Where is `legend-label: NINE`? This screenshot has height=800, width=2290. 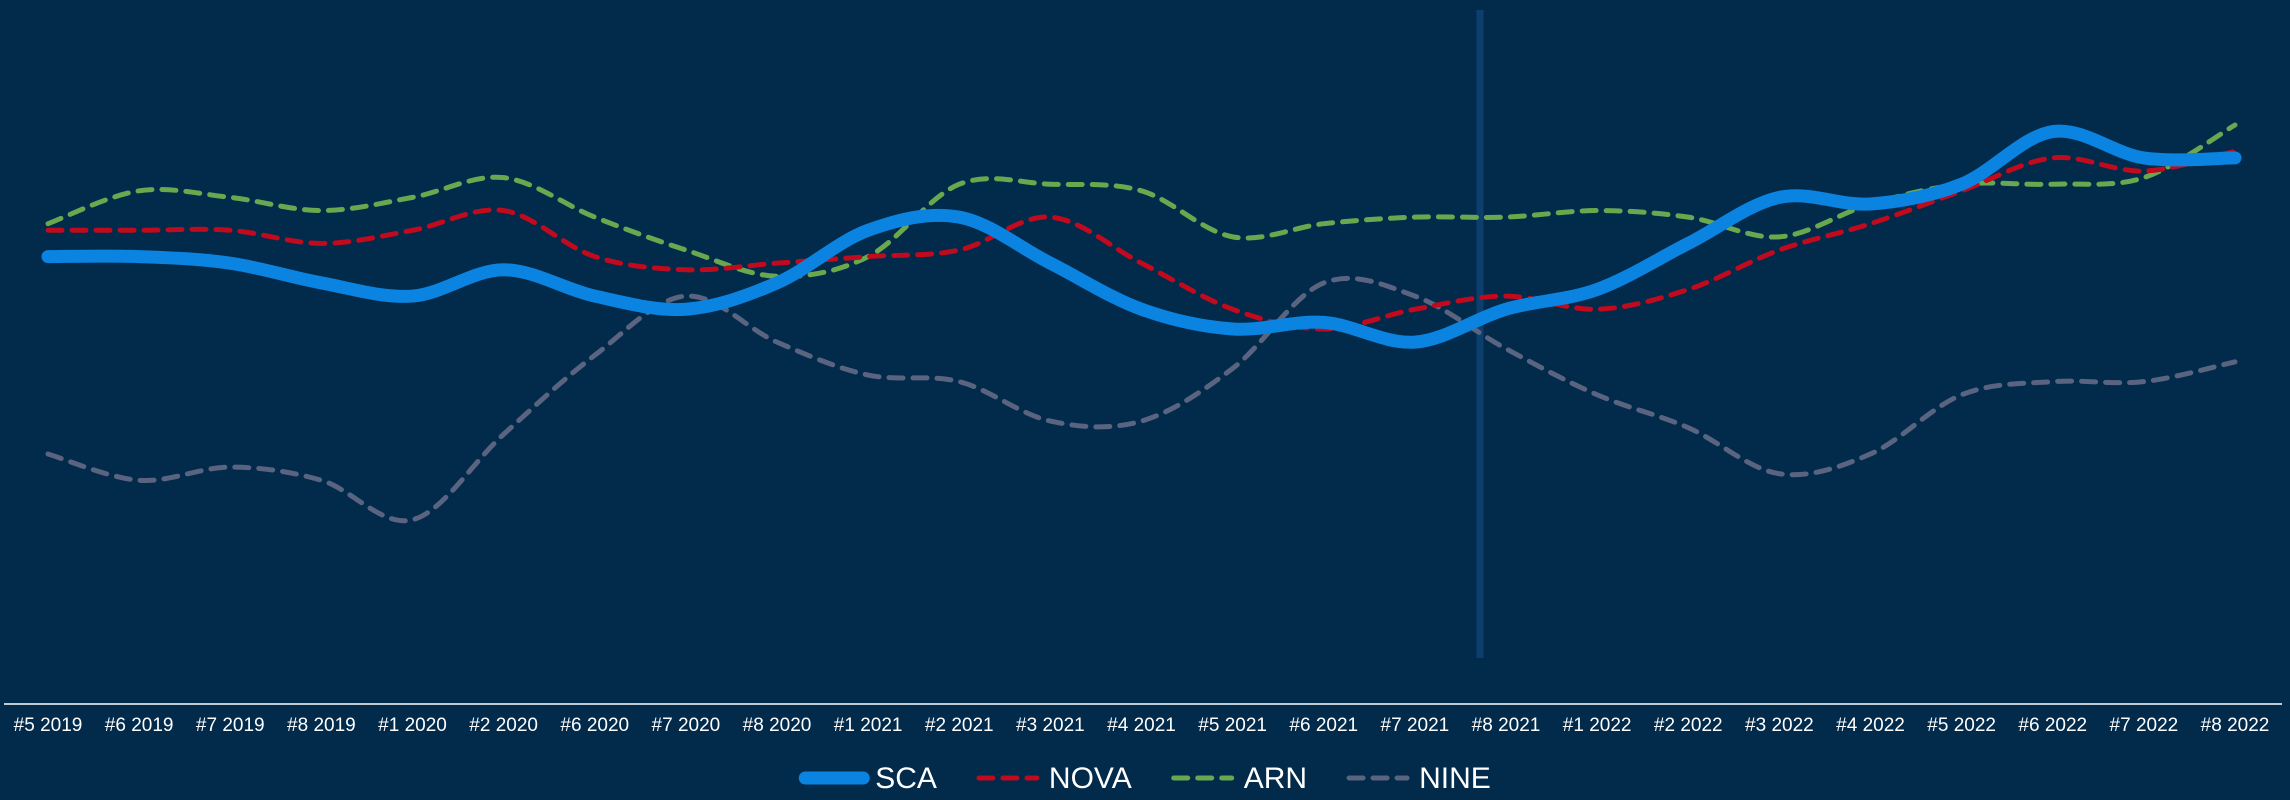 legend-label: NINE is located at coordinates (1455, 778).